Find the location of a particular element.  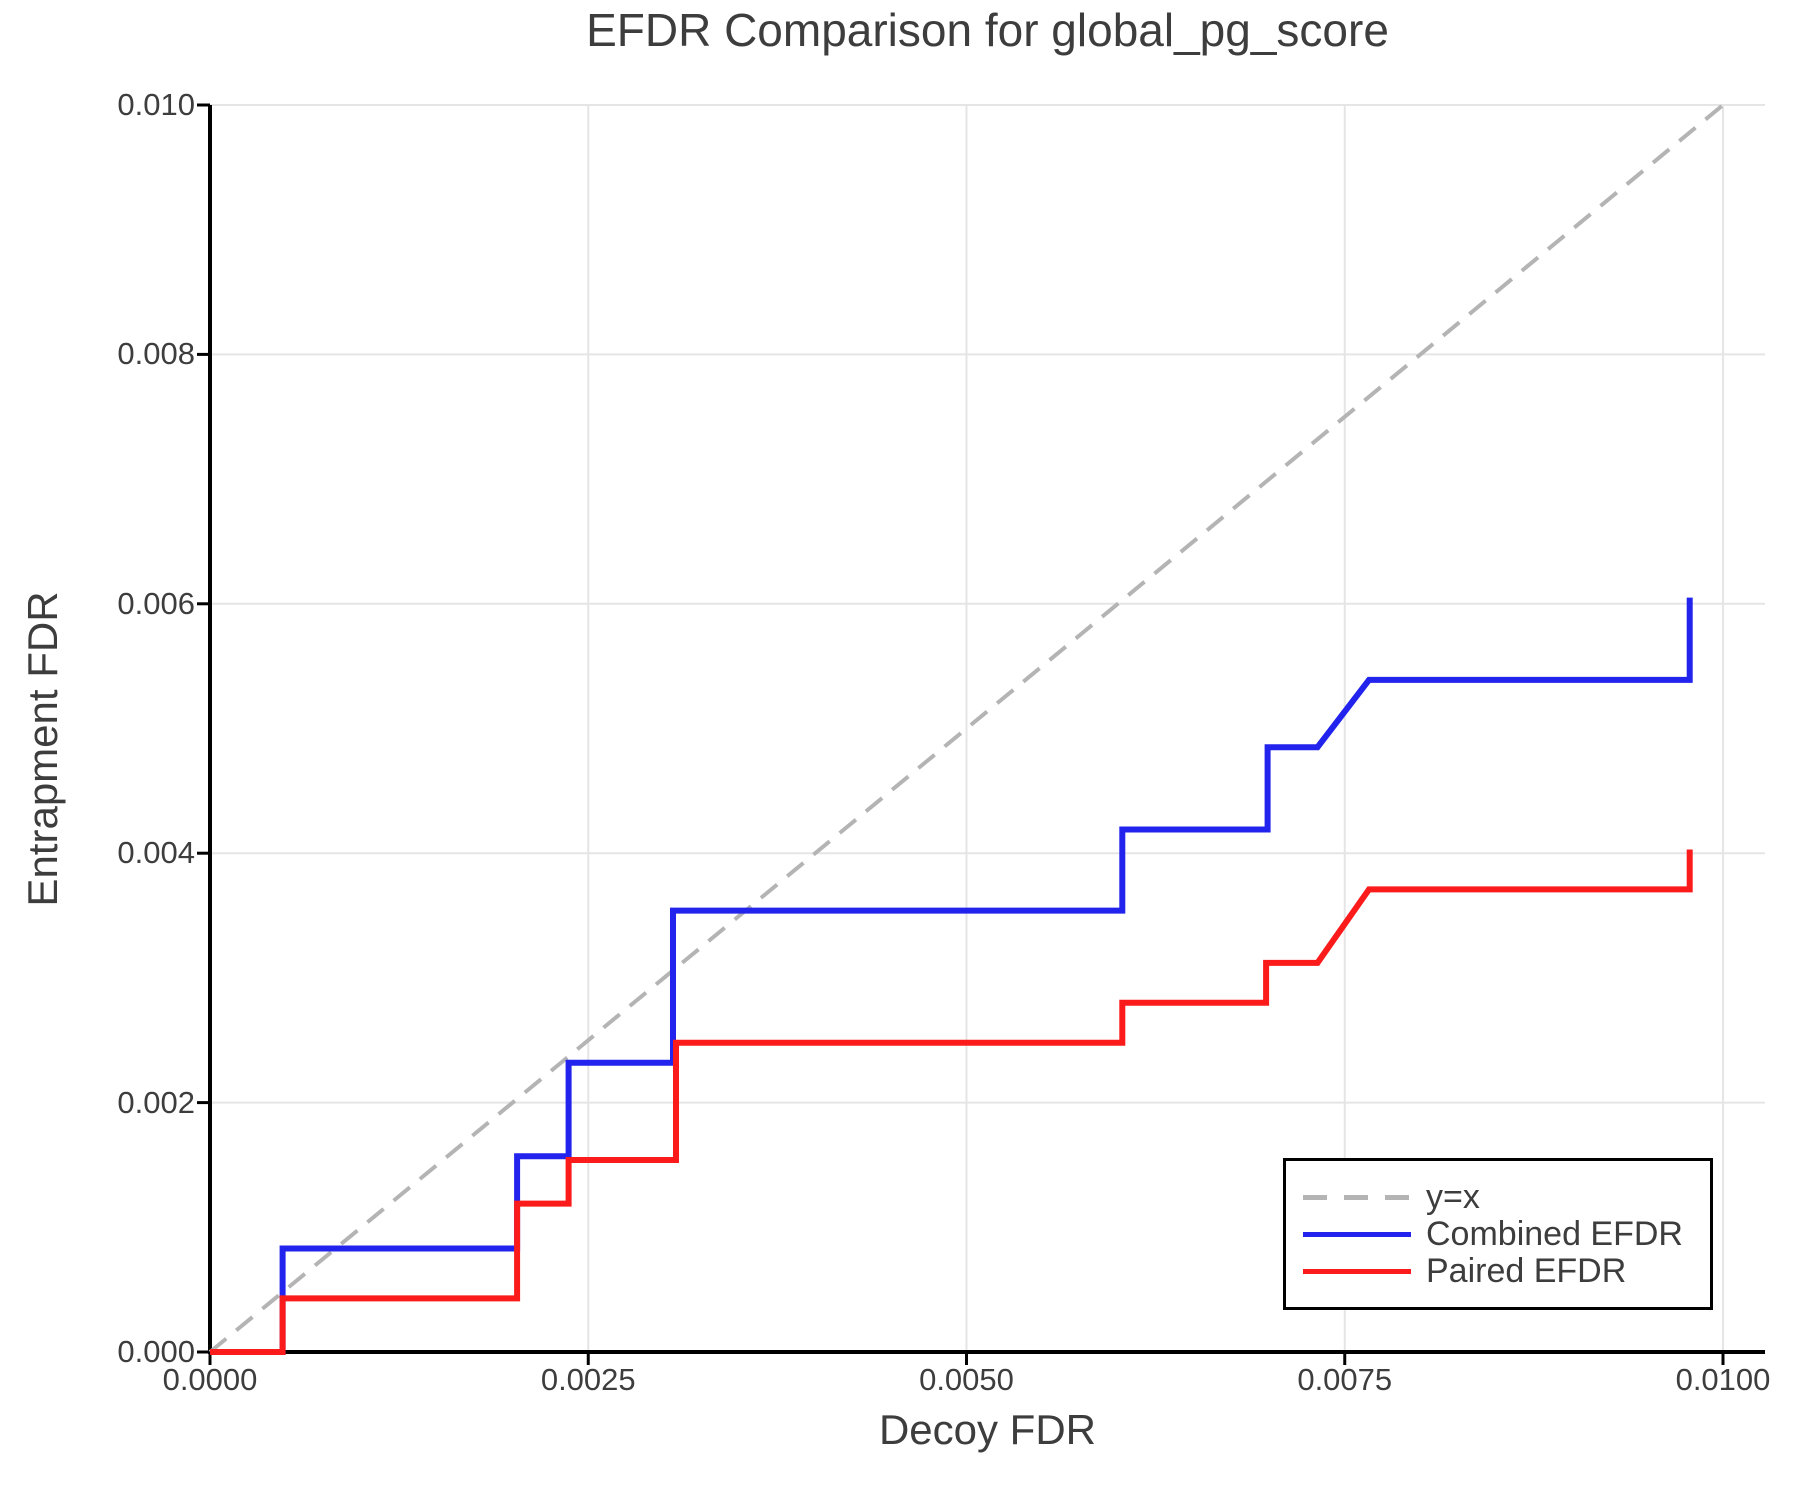

x-tick-label: 0.0100 is located at coordinates (1723, 1379).